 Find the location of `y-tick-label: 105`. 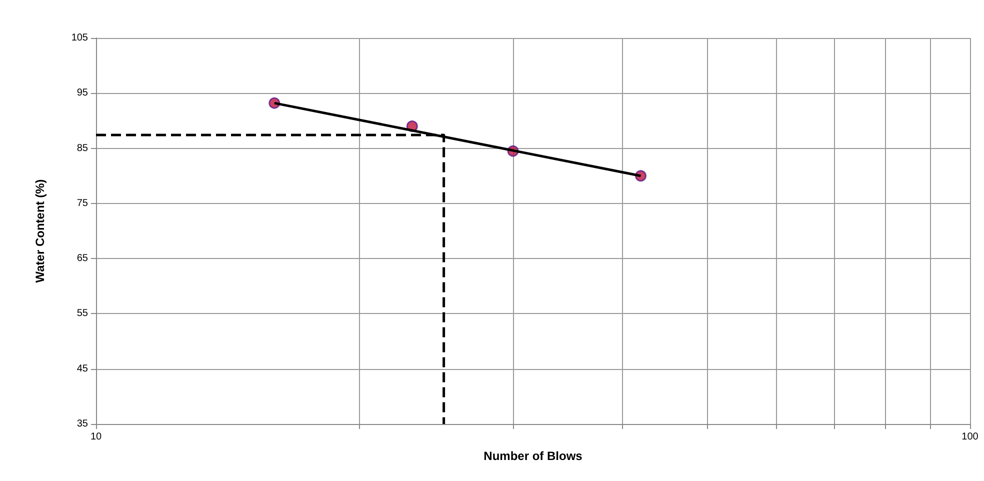

y-tick-label: 105 is located at coordinates (79, 38).